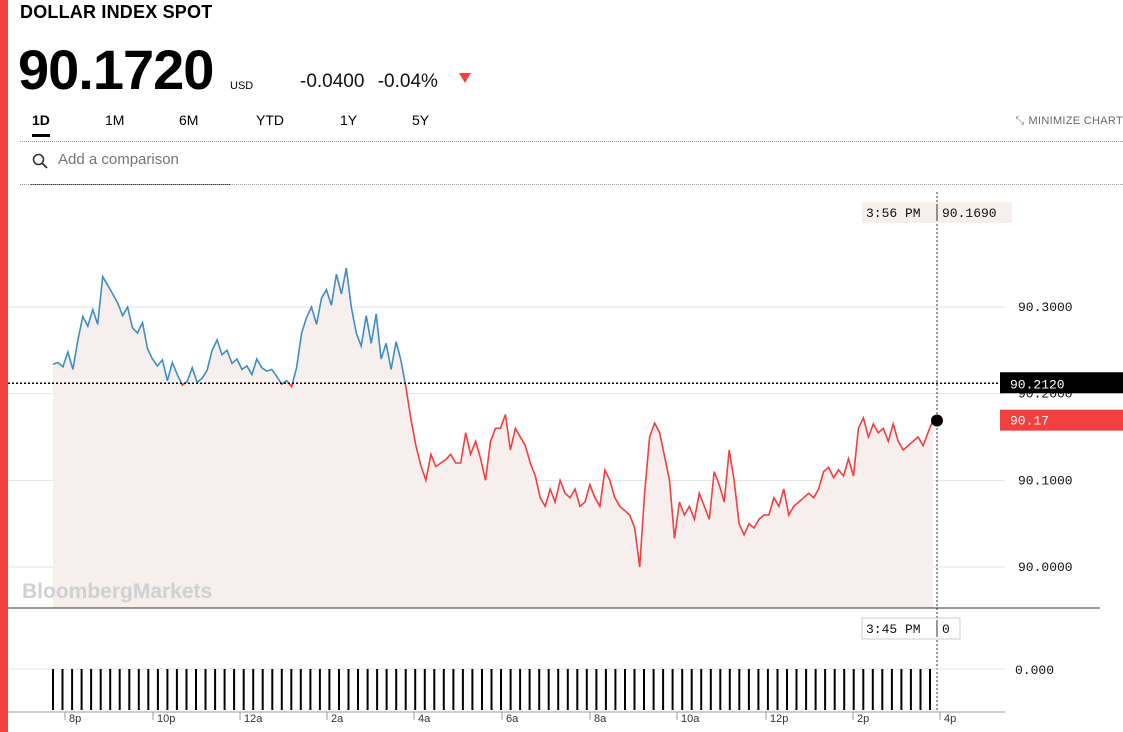  I want to click on accent-bar, so click(4, 366).